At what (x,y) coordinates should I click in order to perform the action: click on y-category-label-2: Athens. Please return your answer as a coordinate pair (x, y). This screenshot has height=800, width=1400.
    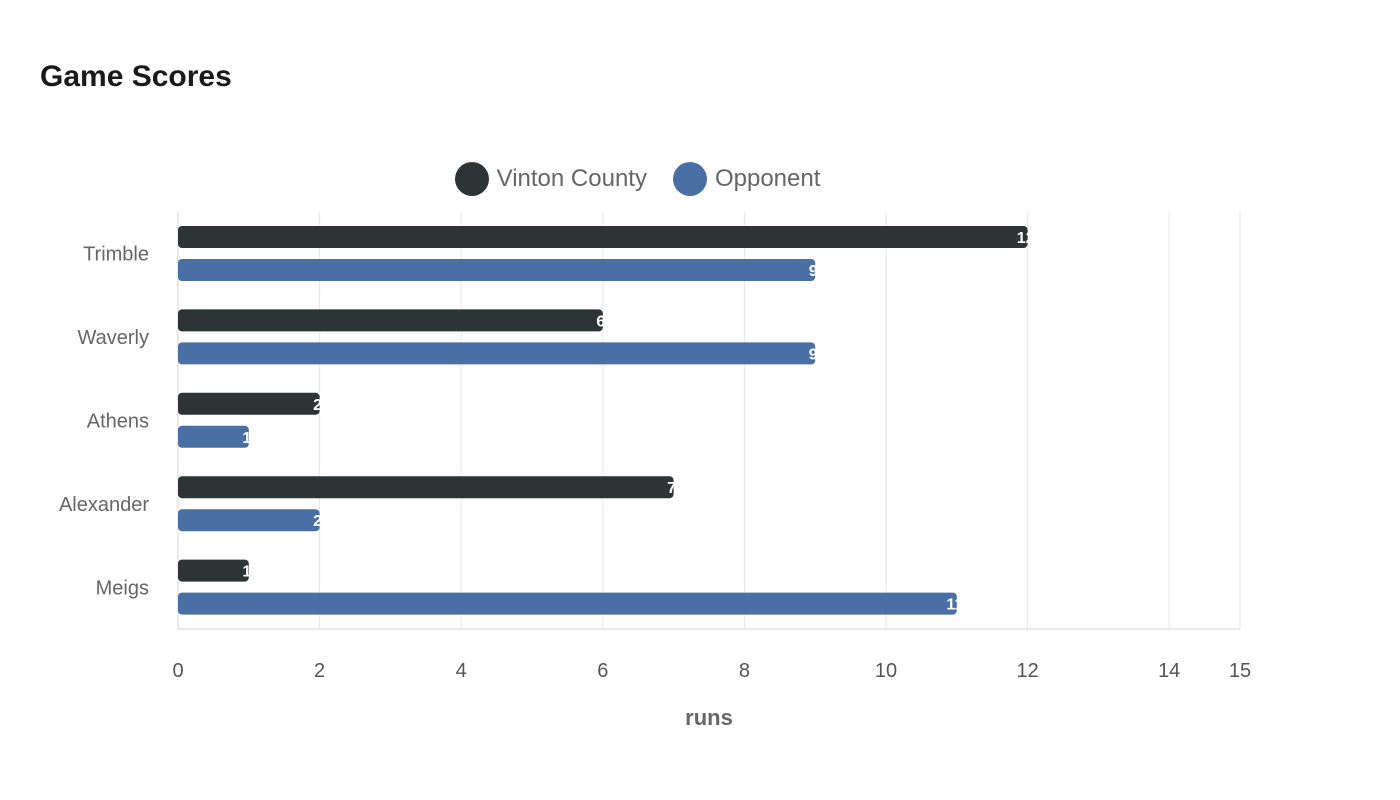
    Looking at the image, I should click on (118, 422).